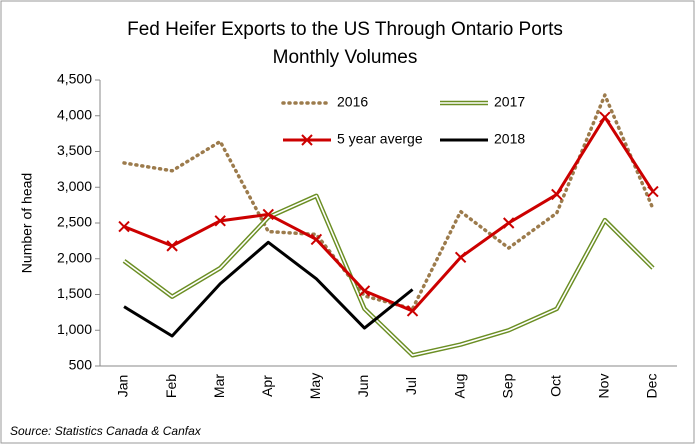 The width and height of the screenshot is (695, 444). What do you see at coordinates (171, 386) in the screenshot?
I see `x-tick-label: Feb` at bounding box center [171, 386].